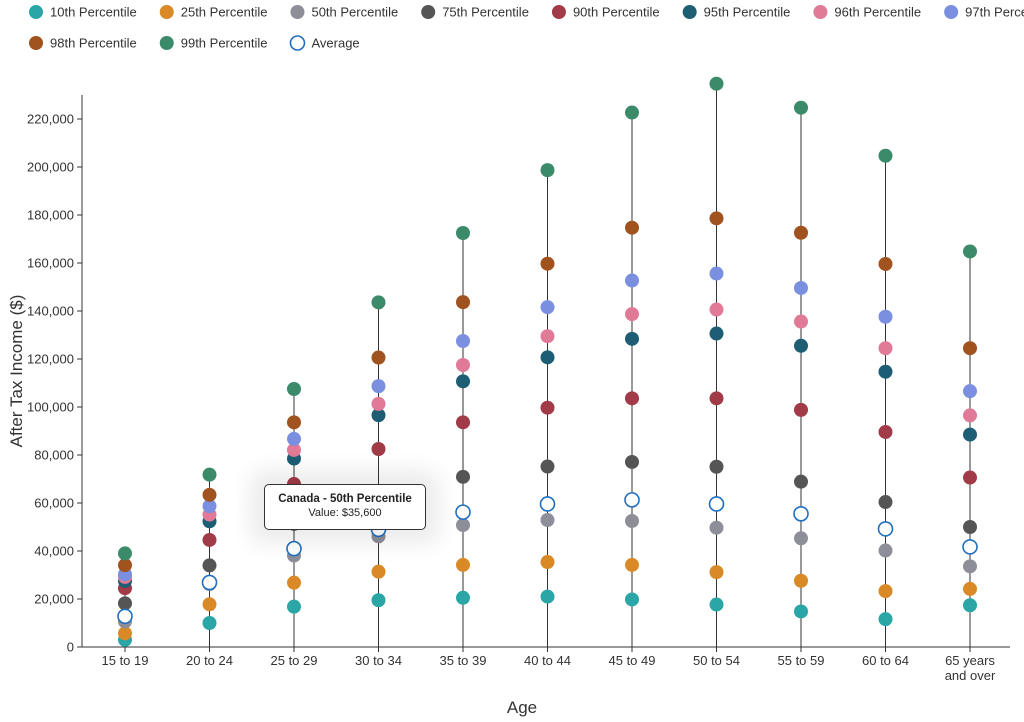 The width and height of the screenshot is (1024, 722). Describe the element at coordinates (324, 43) in the screenshot. I see `legend-item-average: Average` at that location.